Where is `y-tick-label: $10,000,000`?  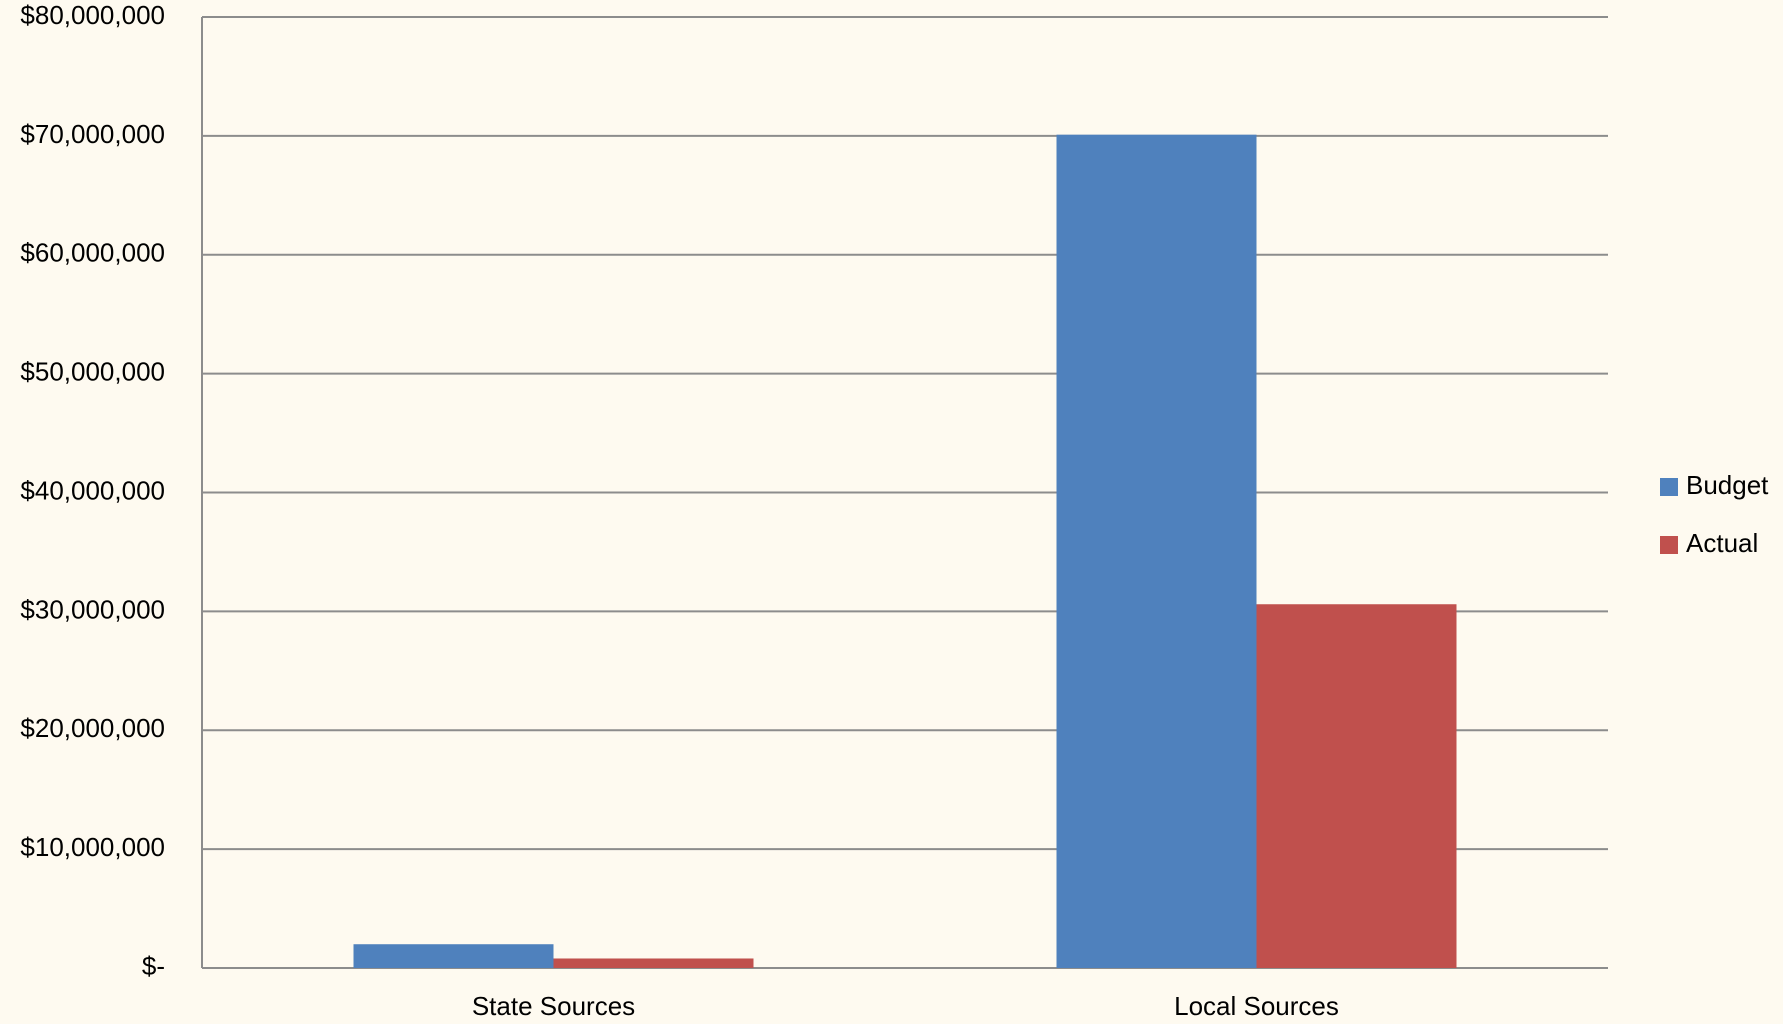 y-tick-label: $10,000,000 is located at coordinates (92, 847).